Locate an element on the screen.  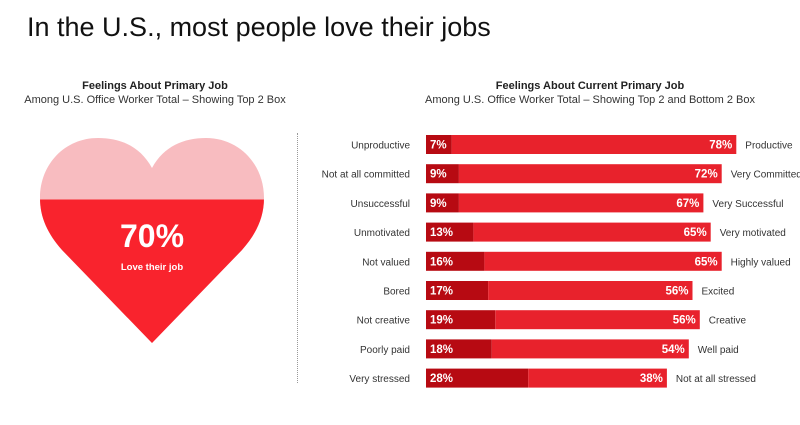
bar-row: Bored 17% 56% Excited is located at coordinates (558, 290).